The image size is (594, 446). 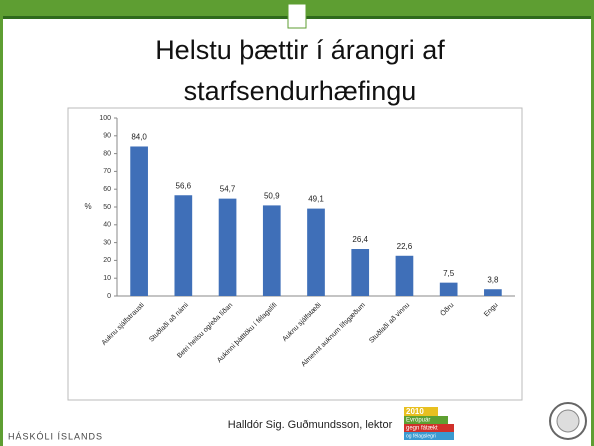 What do you see at coordinates (107, 242) in the screenshot?
I see `y-tick-label: 30` at bounding box center [107, 242].